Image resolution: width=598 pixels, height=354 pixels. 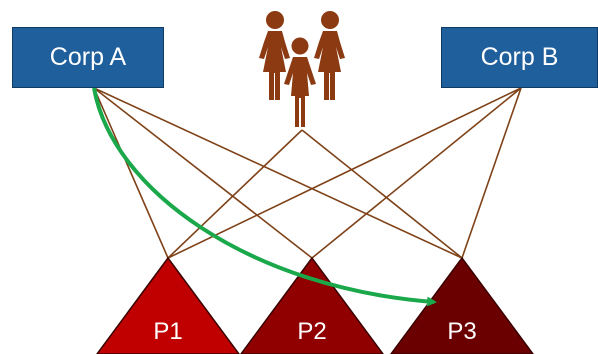 What do you see at coordinates (461, 331) in the screenshot?
I see `triangle-label-p3: P3` at bounding box center [461, 331].